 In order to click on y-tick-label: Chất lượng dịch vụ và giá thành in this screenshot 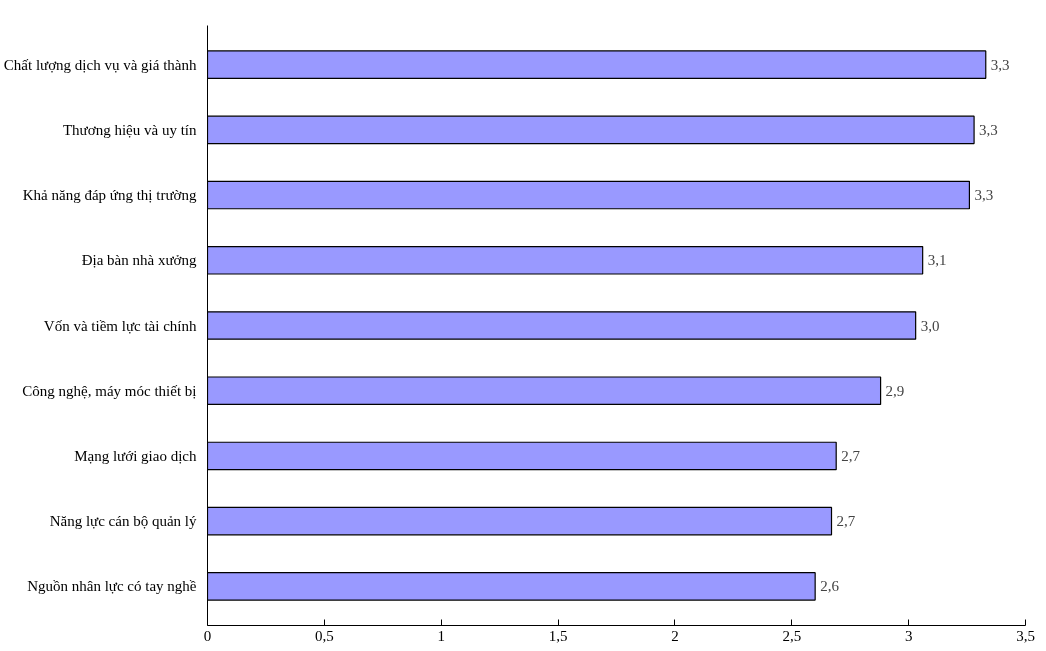, I will do `click(100, 64)`.